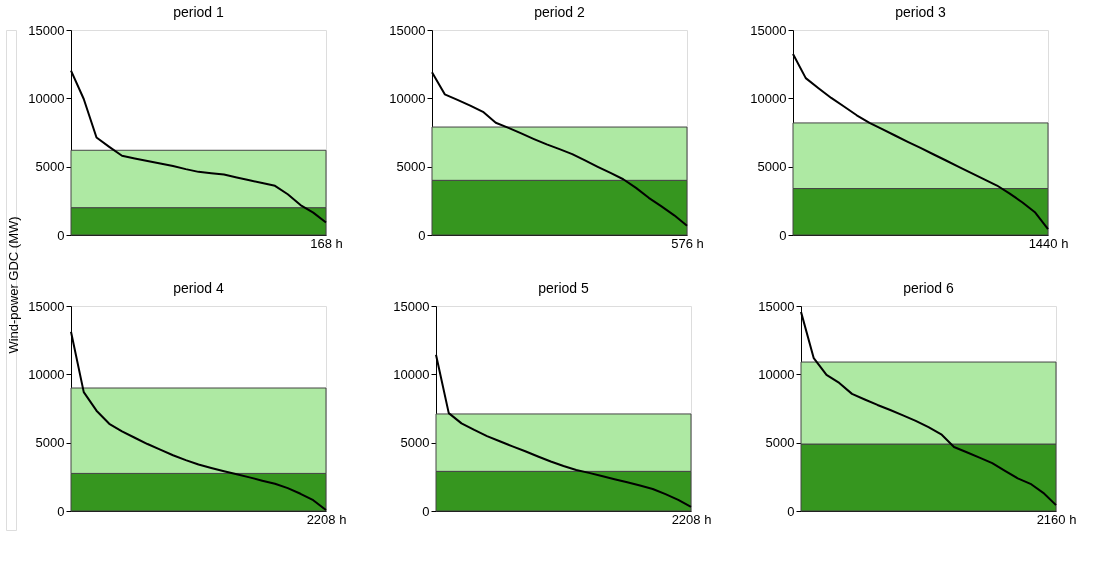  What do you see at coordinates (929, 288) in the screenshot?
I see `chart-title: period 6` at bounding box center [929, 288].